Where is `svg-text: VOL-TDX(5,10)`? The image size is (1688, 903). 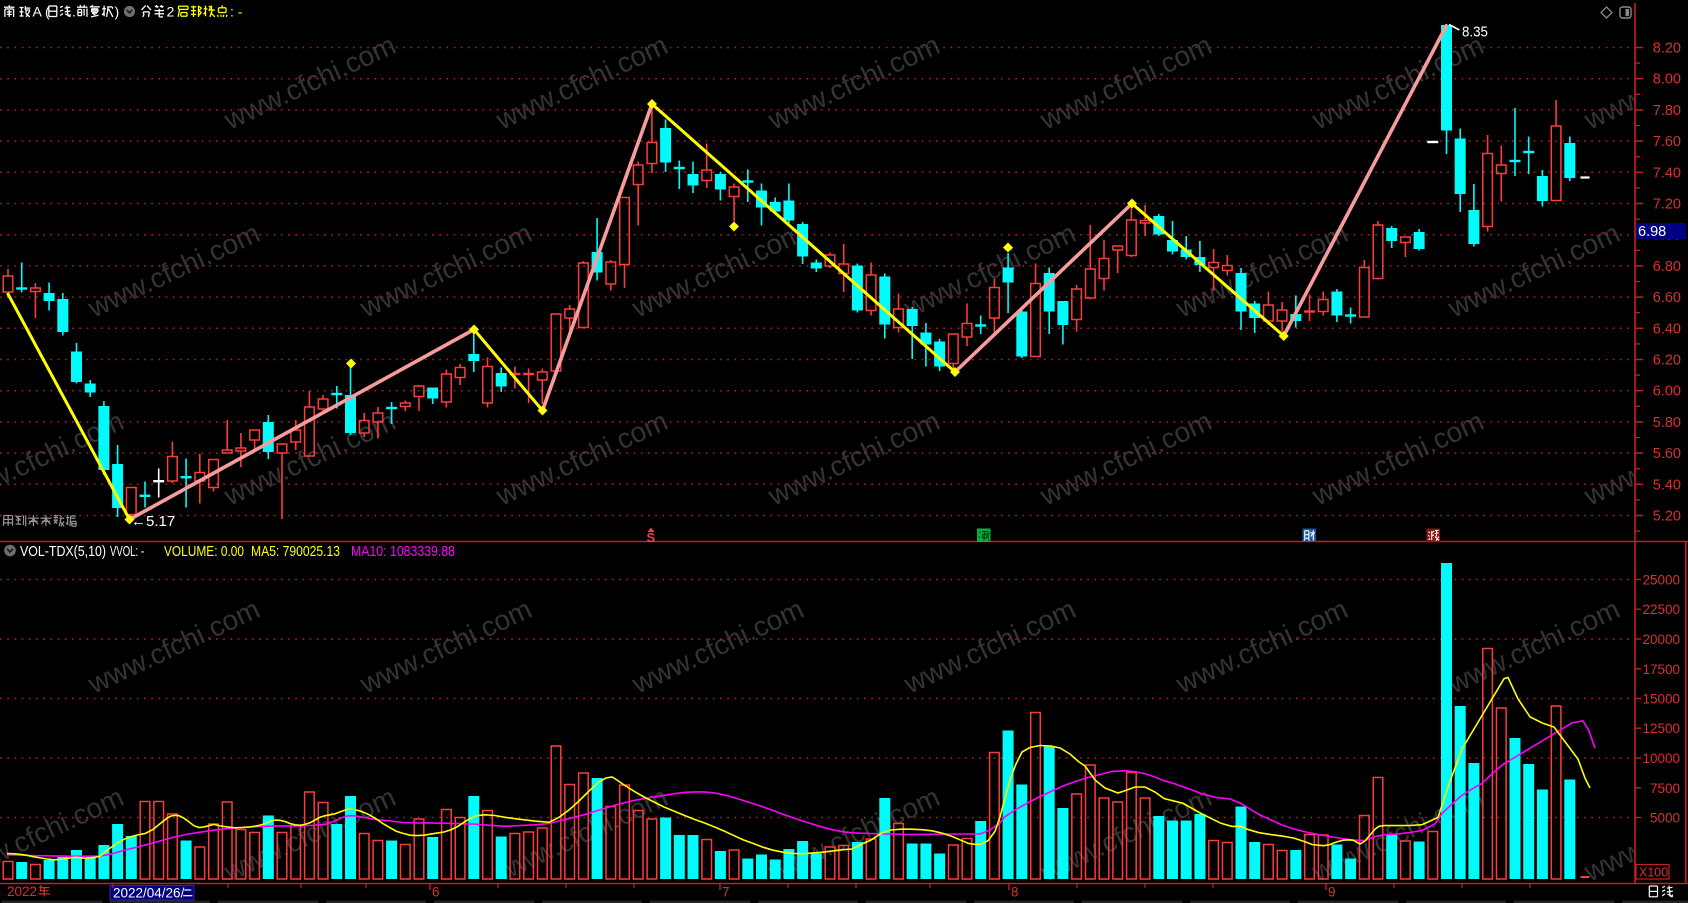 svg-text: VOL-TDX(5,10) is located at coordinates (63, 552).